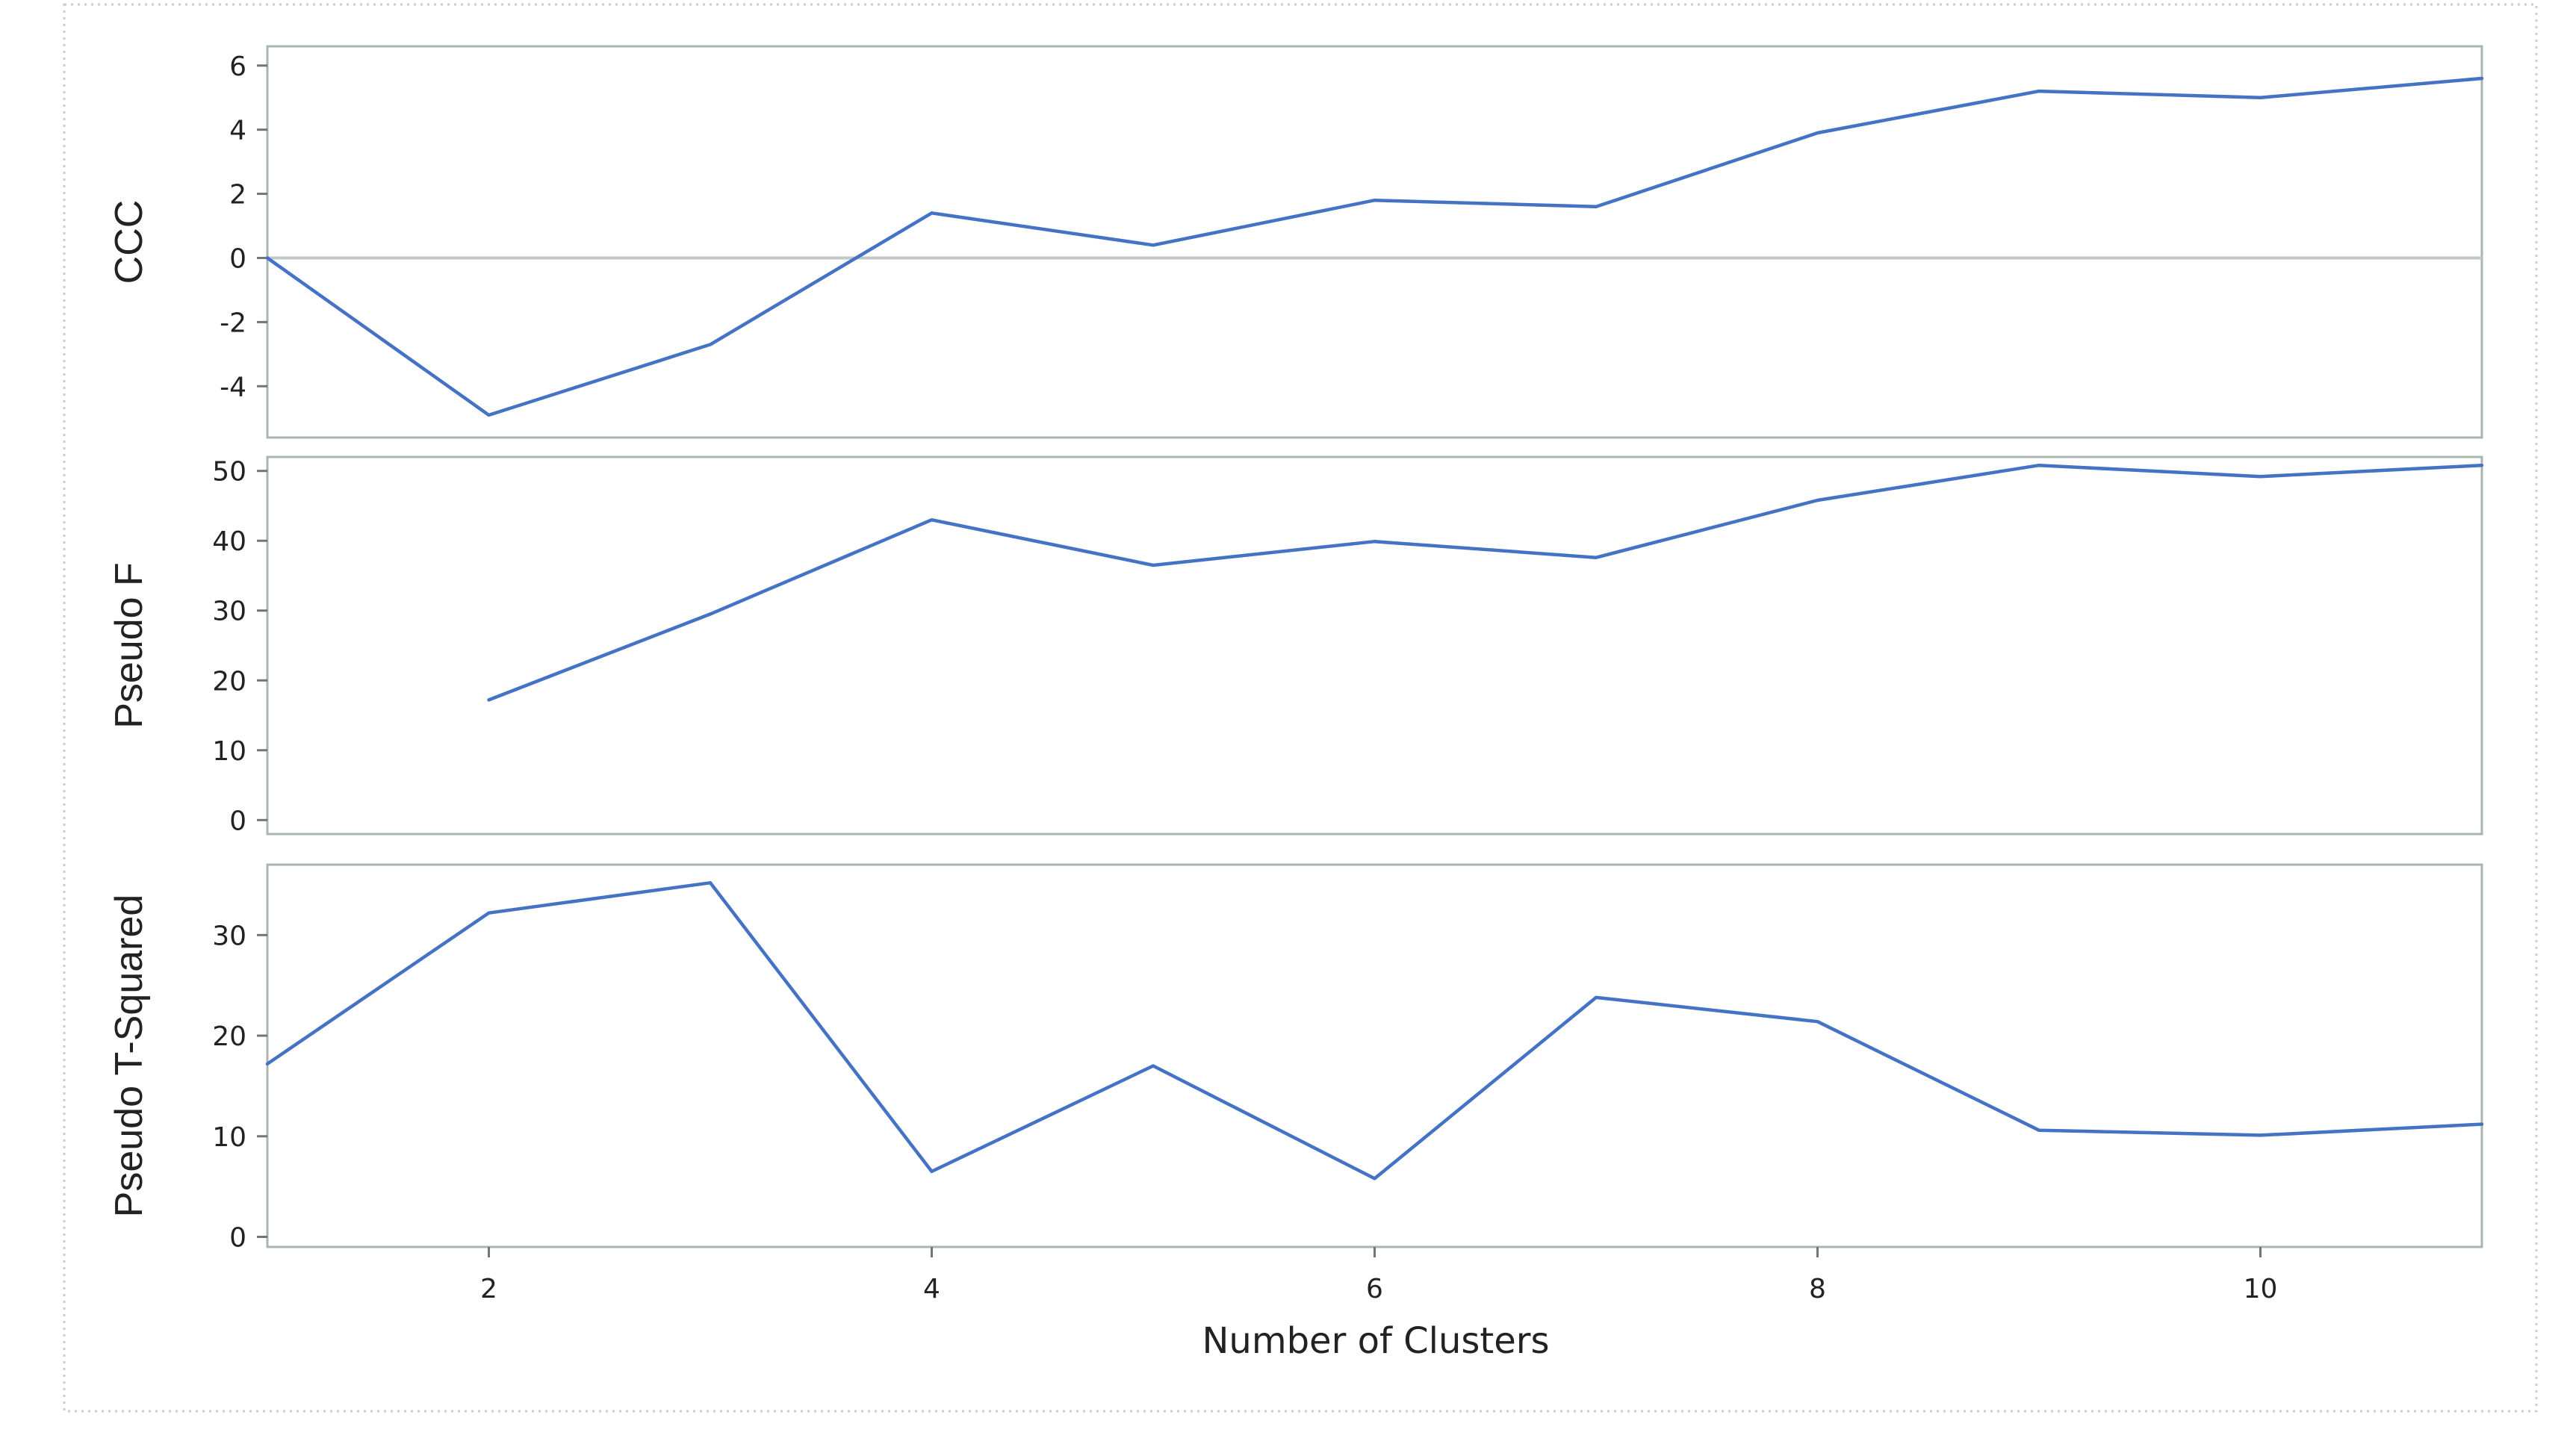 The width and height of the screenshot is (2567, 1456). What do you see at coordinates (233, 387) in the screenshot?
I see `y-tick-label-ccc: -4` at bounding box center [233, 387].